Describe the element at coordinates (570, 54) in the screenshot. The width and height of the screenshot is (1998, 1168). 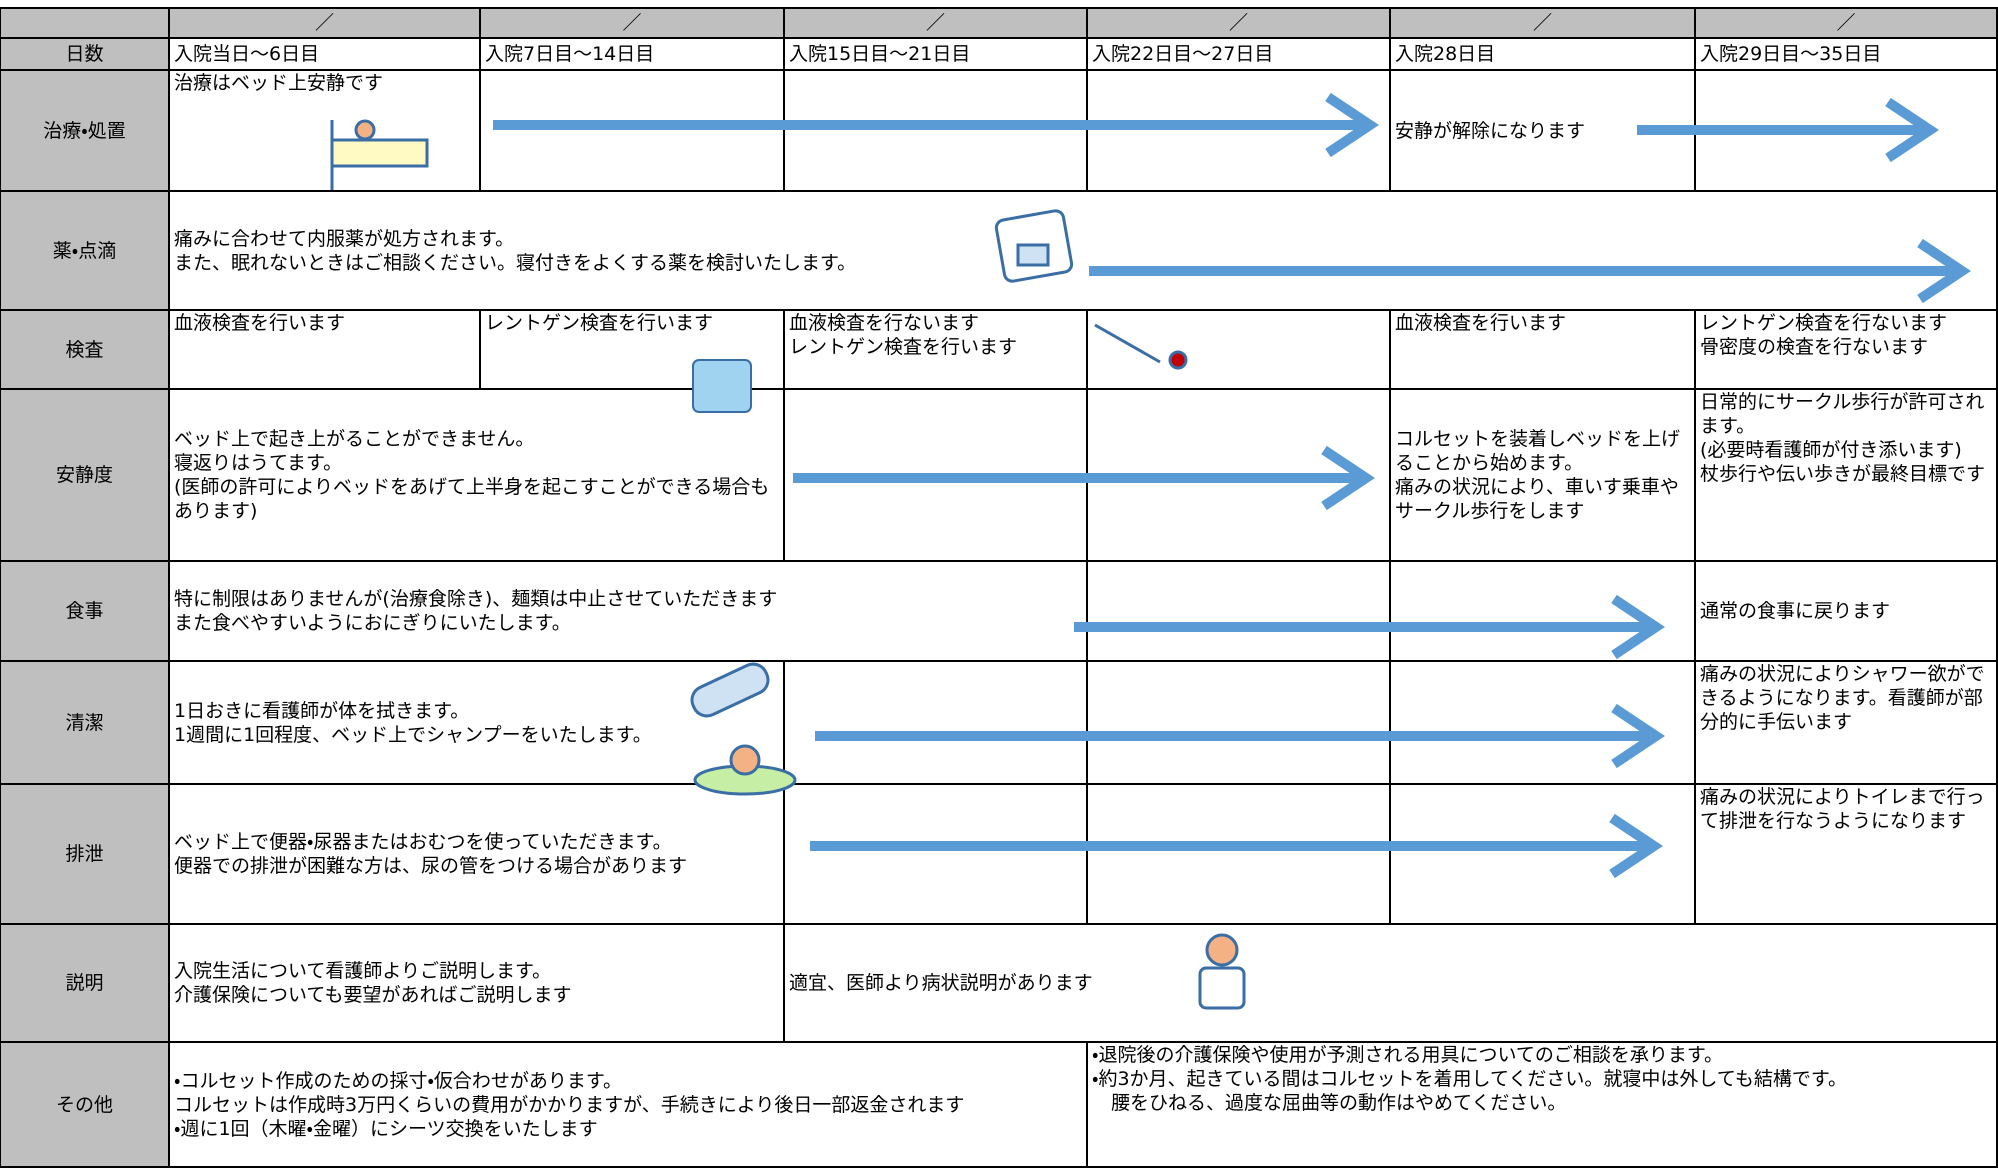
I see `day-label: 入院7日目～14日目` at that location.